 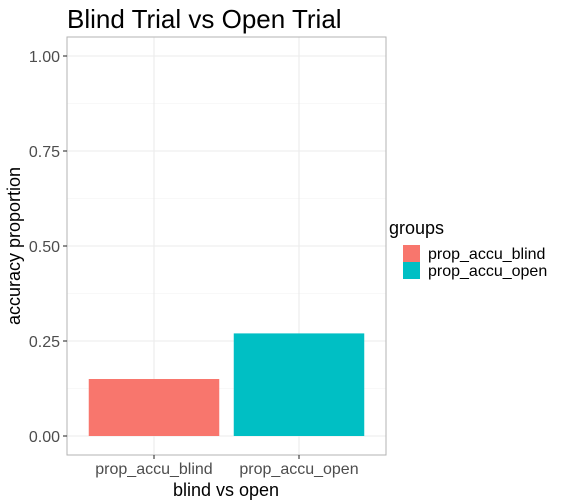 I want to click on y-tick-label: 0.50, so click(x=44, y=247).